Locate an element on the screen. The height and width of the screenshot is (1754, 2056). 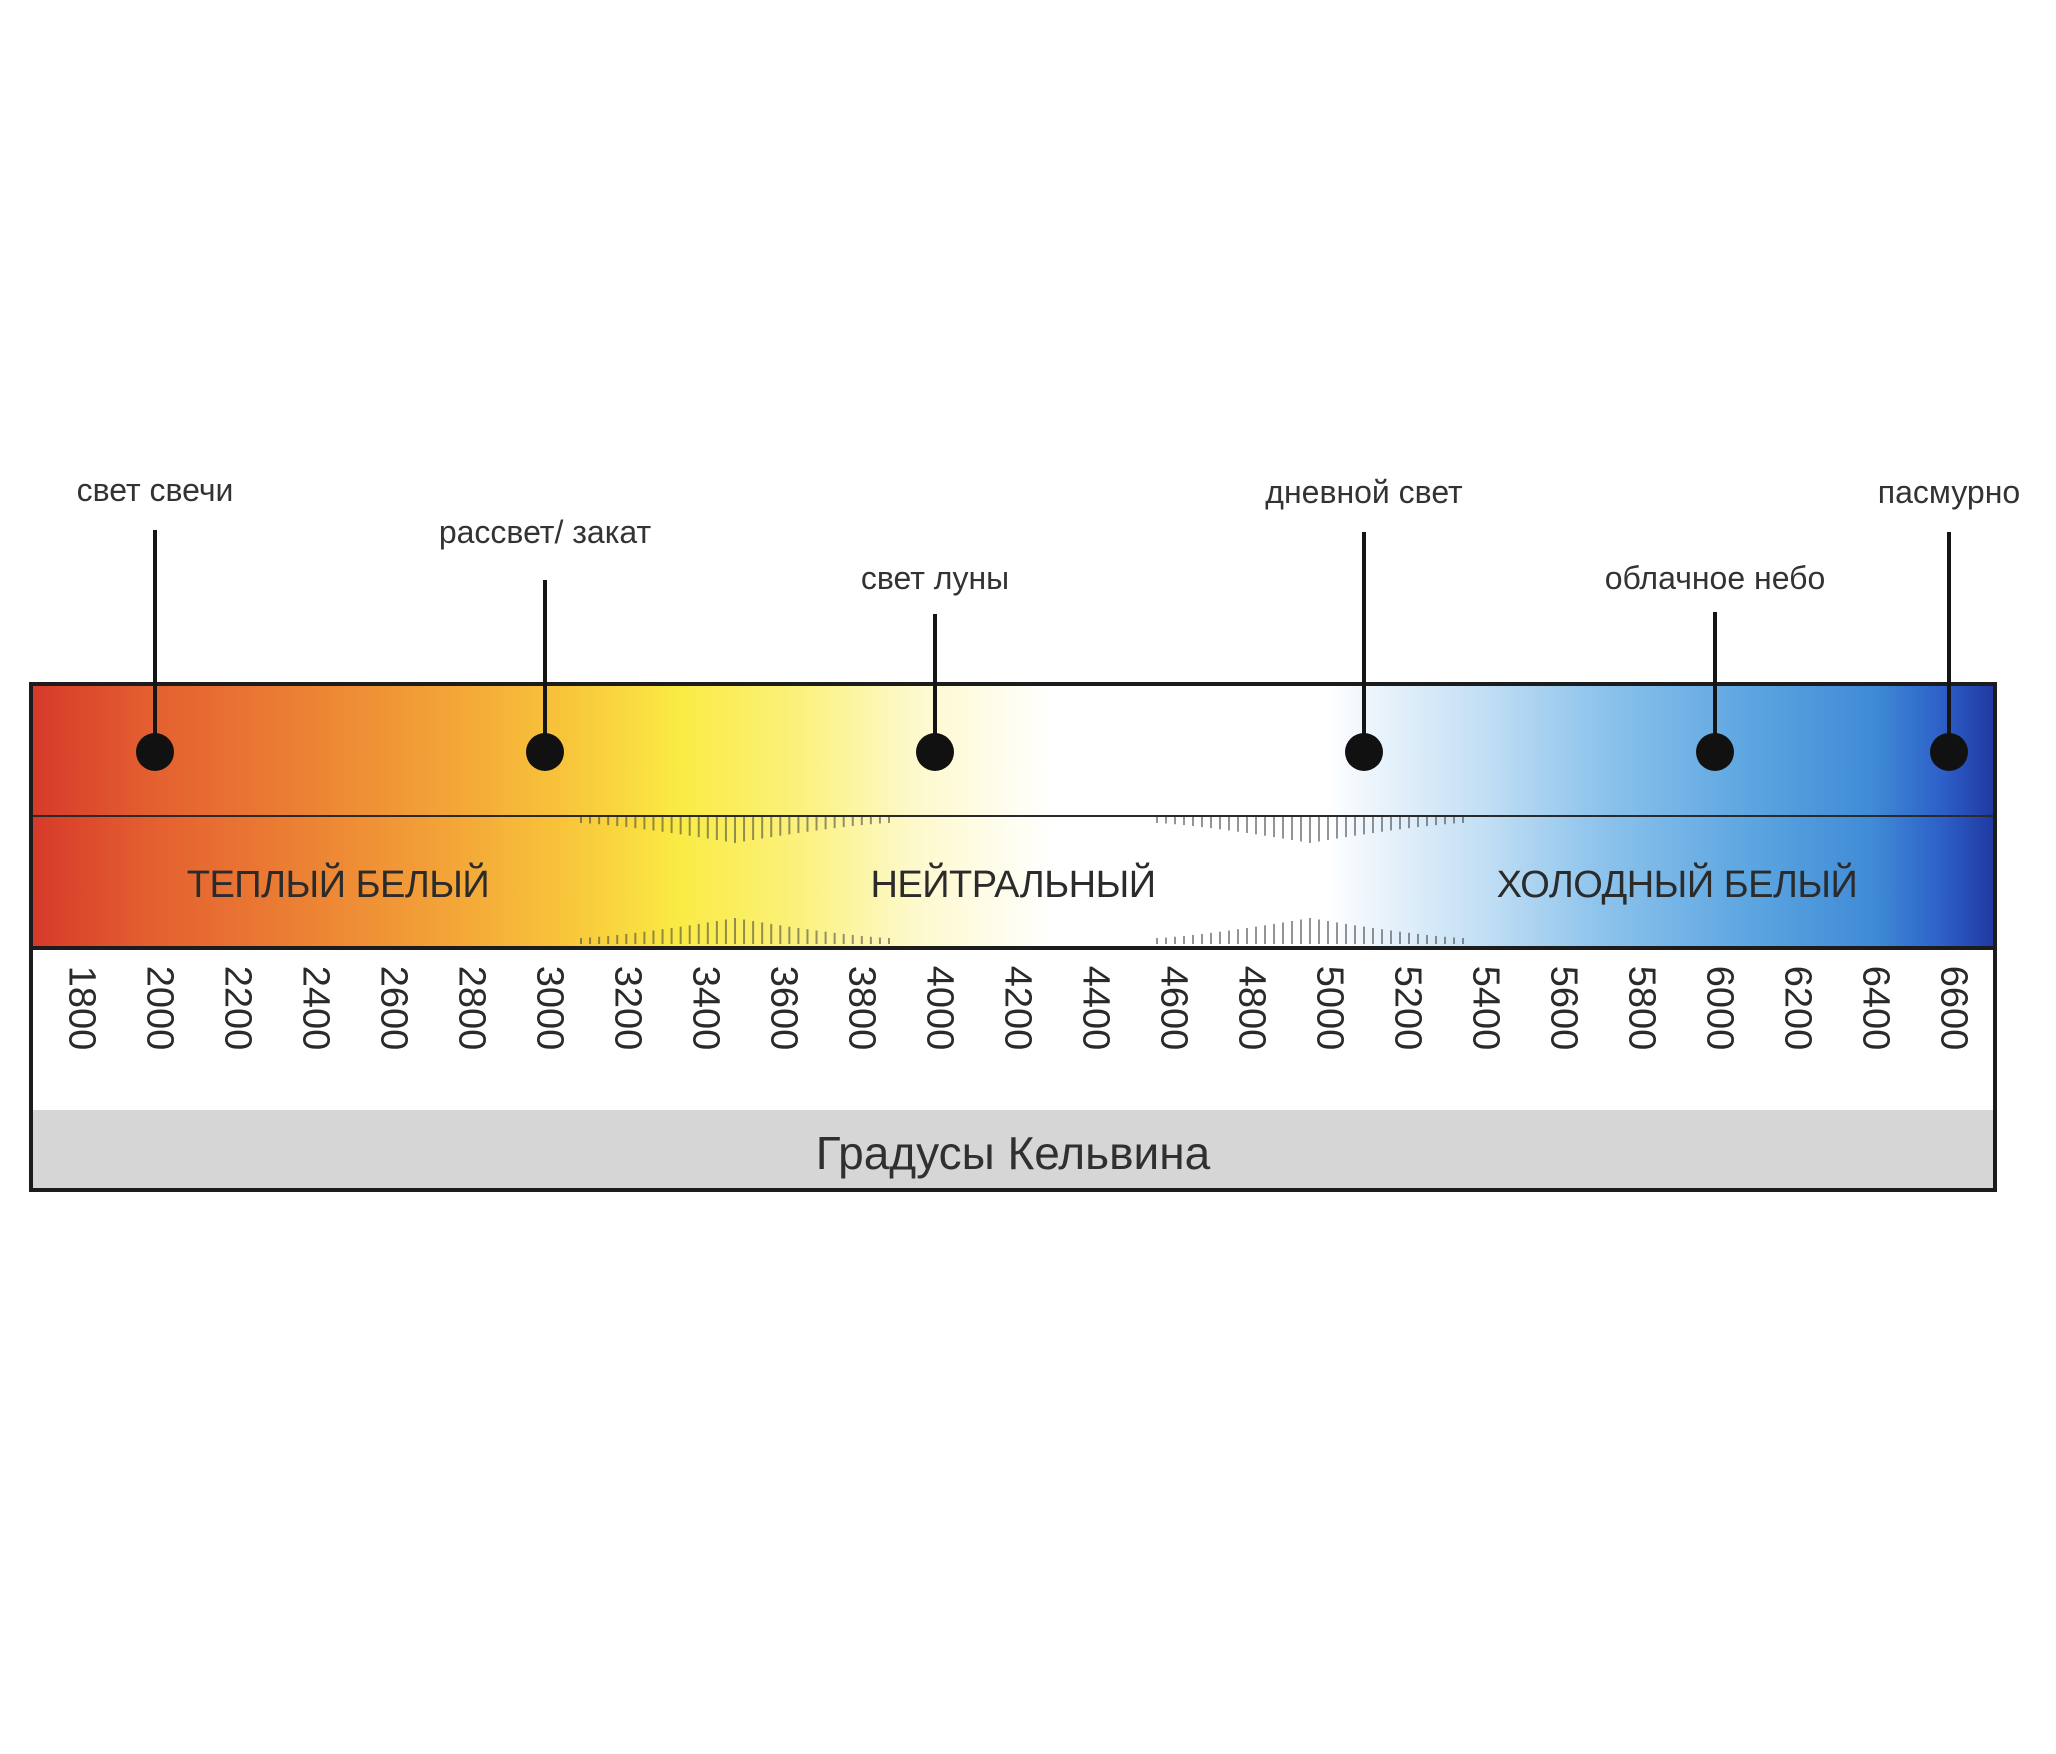
marker-label: облачное небо is located at coordinates (1715, 578).